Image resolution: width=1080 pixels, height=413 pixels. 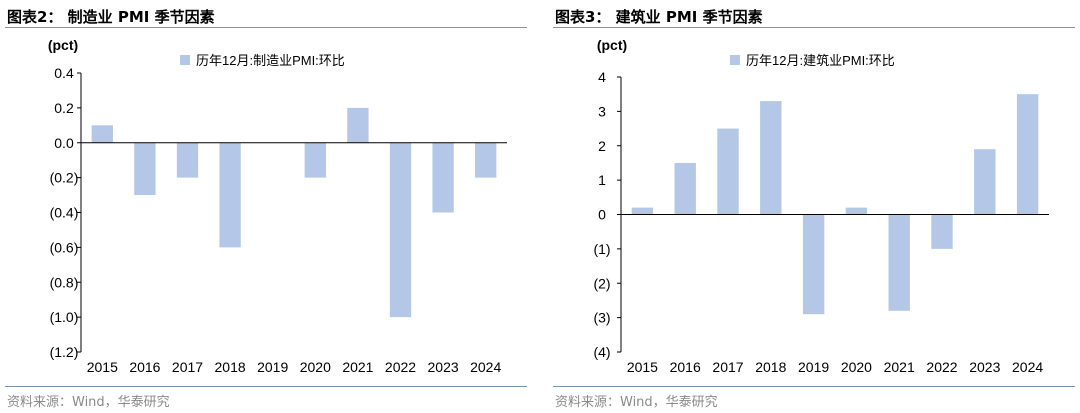 What do you see at coordinates (64, 178) in the screenshot?
I see `y-tick-label: (0.2)` at bounding box center [64, 178].